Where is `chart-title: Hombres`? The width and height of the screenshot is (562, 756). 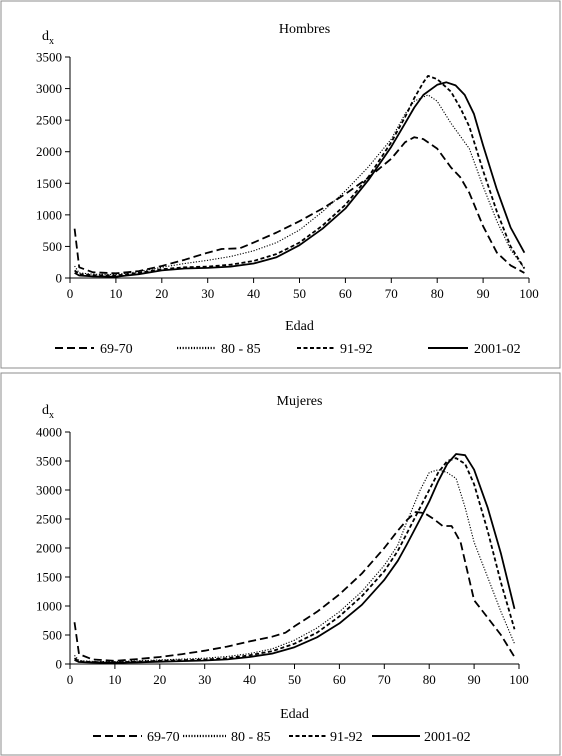 chart-title: Hombres is located at coordinates (304, 29).